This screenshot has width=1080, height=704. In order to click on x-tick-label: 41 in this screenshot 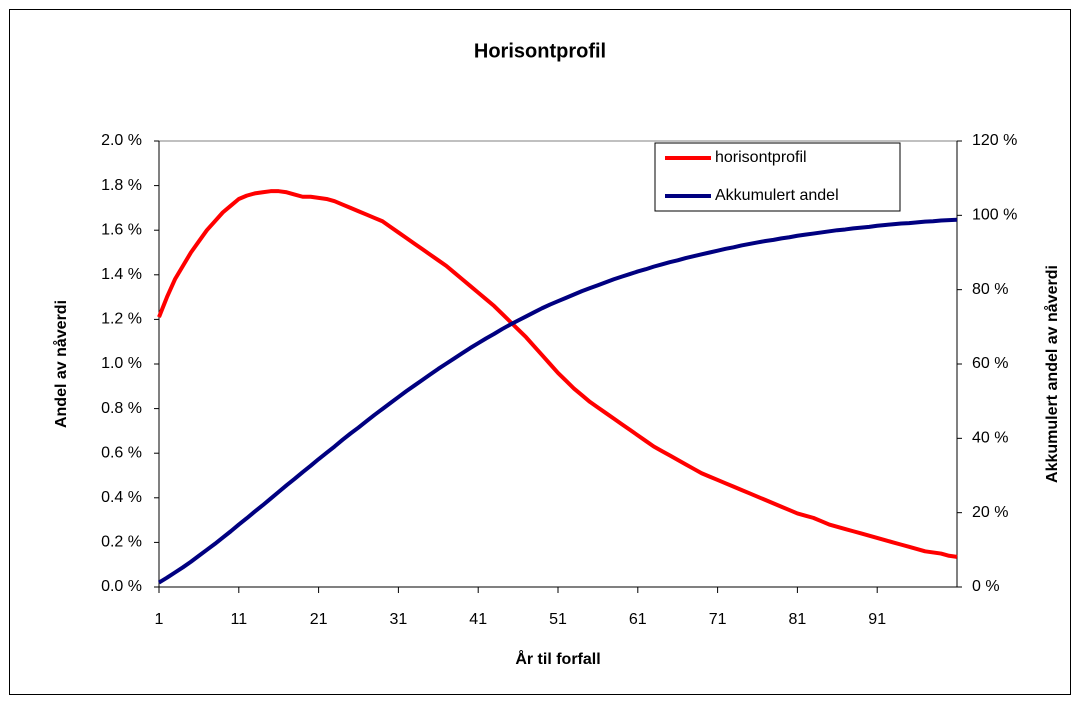, I will do `click(478, 619)`.